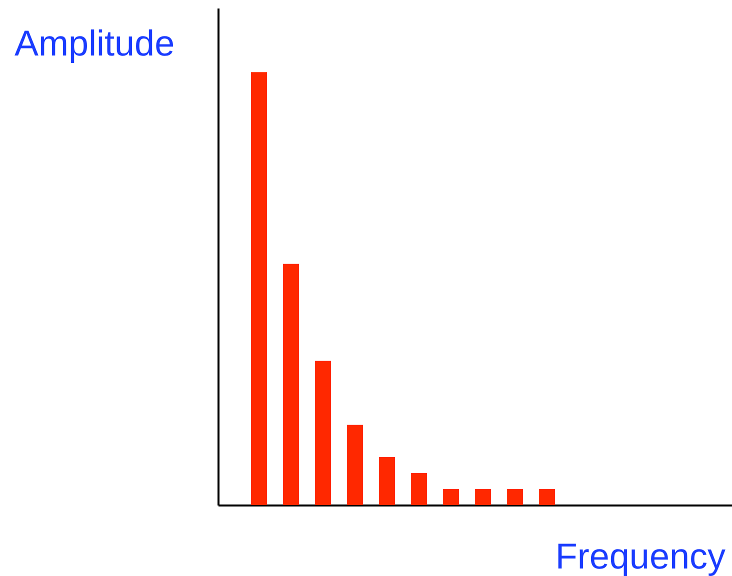 This screenshot has height=576, width=732. Describe the element at coordinates (94, 43) in the screenshot. I see `y-axis-title: Amplitude` at that location.